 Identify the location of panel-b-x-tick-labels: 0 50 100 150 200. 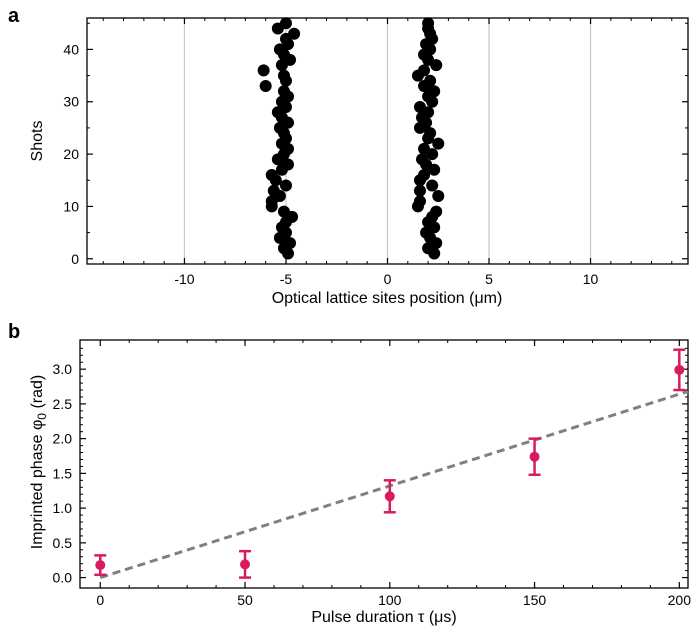
(393, 600).